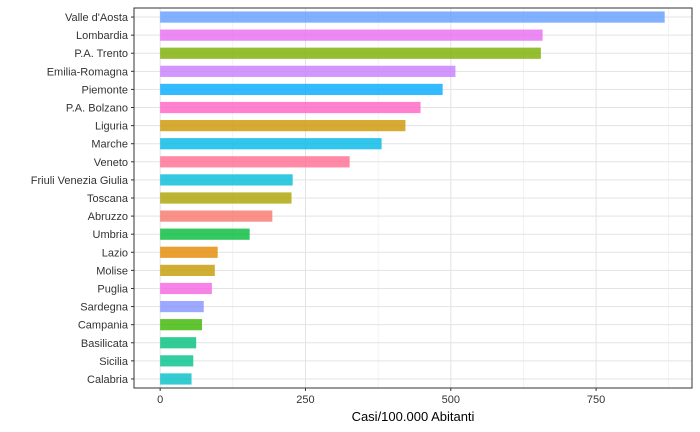 Image resolution: width=700 pixels, height=432 pixels. What do you see at coordinates (115, 253) in the screenshot?
I see `y-tick-label: Lazio` at bounding box center [115, 253].